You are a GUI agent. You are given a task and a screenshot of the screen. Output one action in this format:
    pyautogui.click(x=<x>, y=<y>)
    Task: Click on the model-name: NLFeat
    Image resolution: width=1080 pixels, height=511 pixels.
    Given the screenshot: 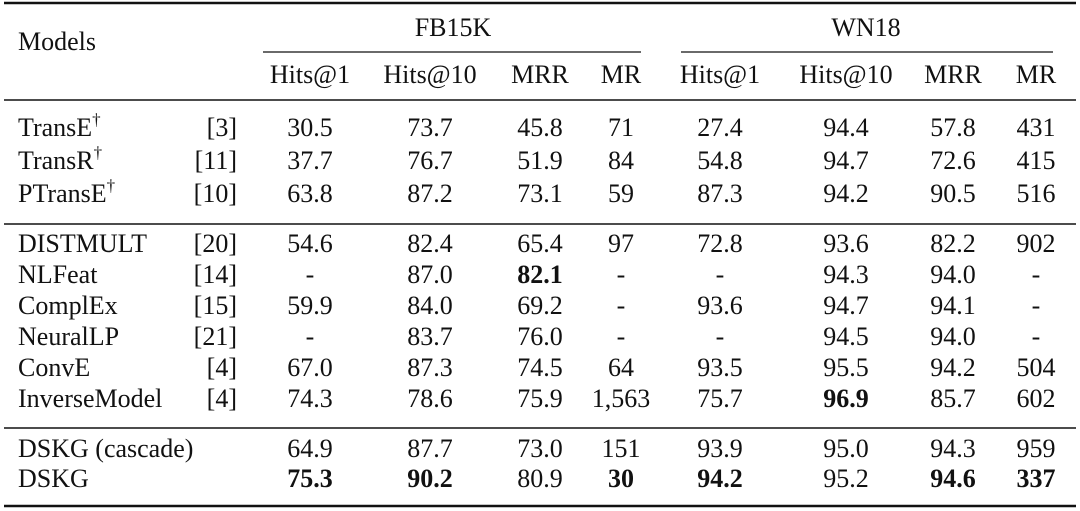 What is the action you would take?
    pyautogui.click(x=58, y=274)
    